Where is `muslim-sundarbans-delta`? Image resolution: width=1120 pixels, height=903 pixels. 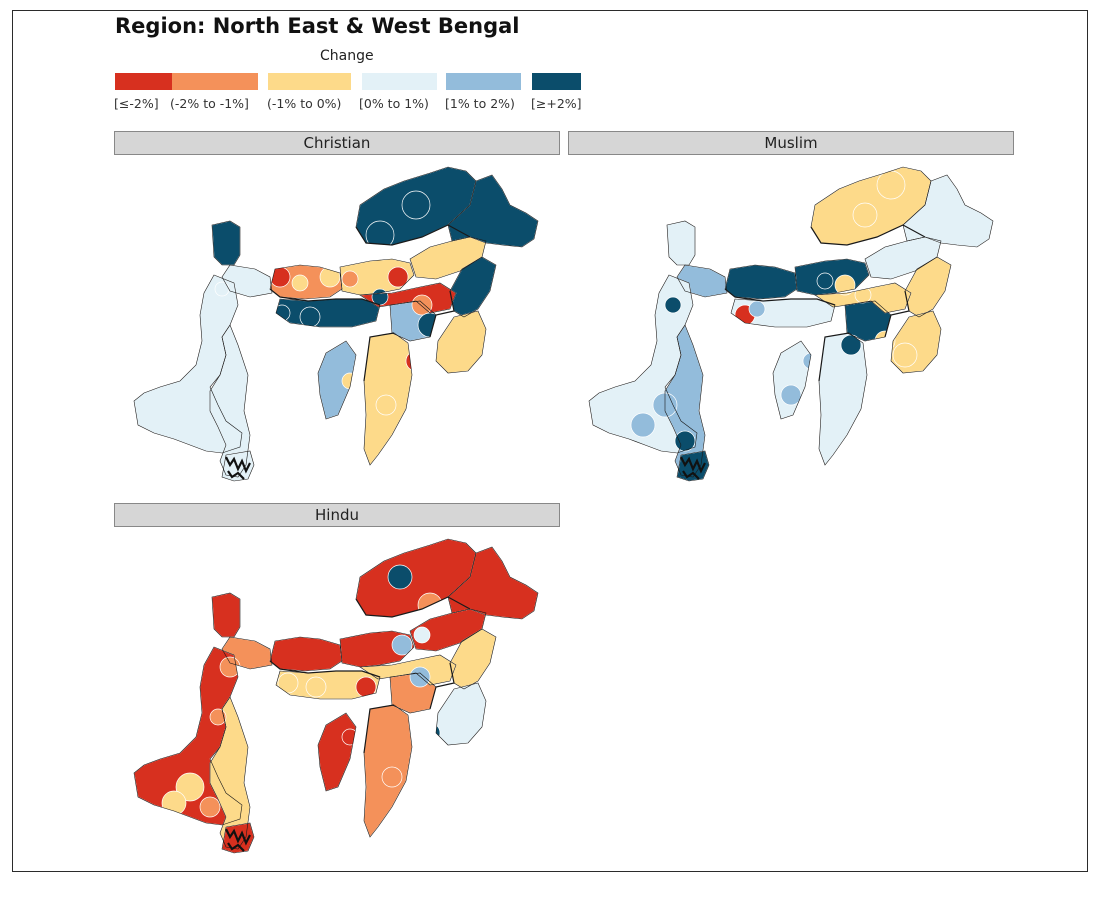 muslim-sundarbans-delta is located at coordinates (693, 468).